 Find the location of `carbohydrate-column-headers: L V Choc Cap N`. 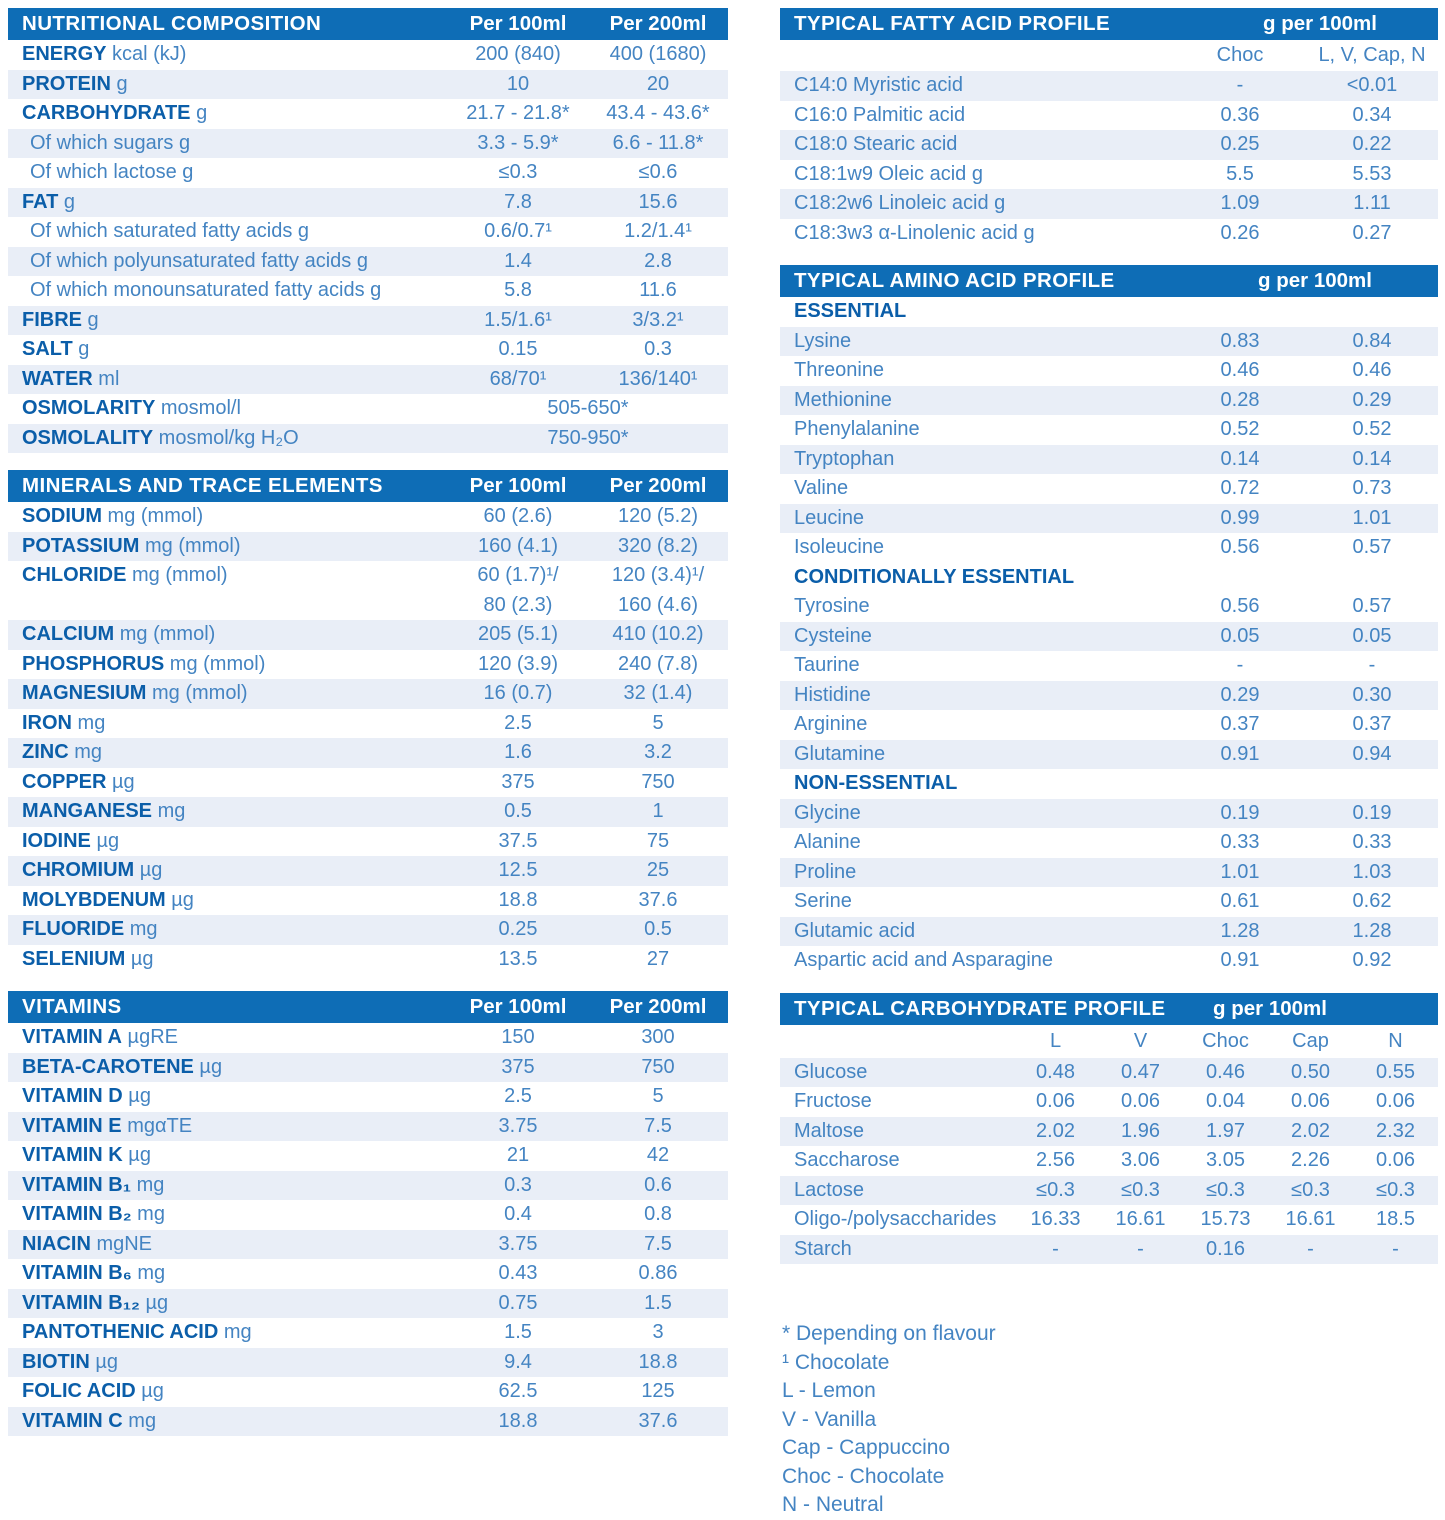

carbohydrate-column-headers: L V Choc Cap N is located at coordinates (1109, 1041).